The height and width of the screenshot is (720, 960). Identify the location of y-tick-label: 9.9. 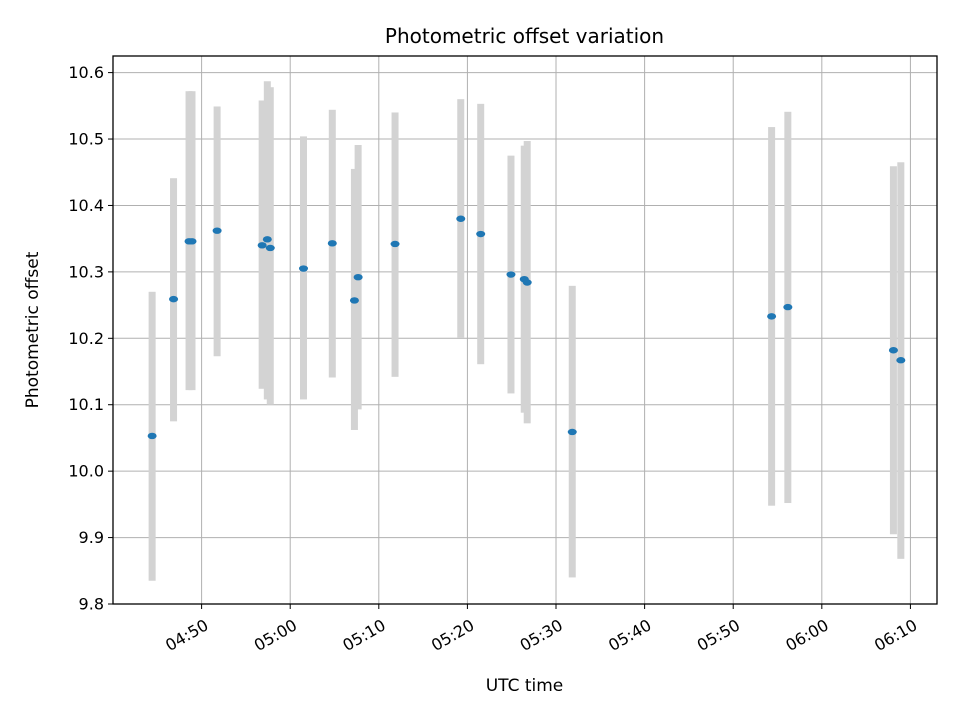
(91, 537).